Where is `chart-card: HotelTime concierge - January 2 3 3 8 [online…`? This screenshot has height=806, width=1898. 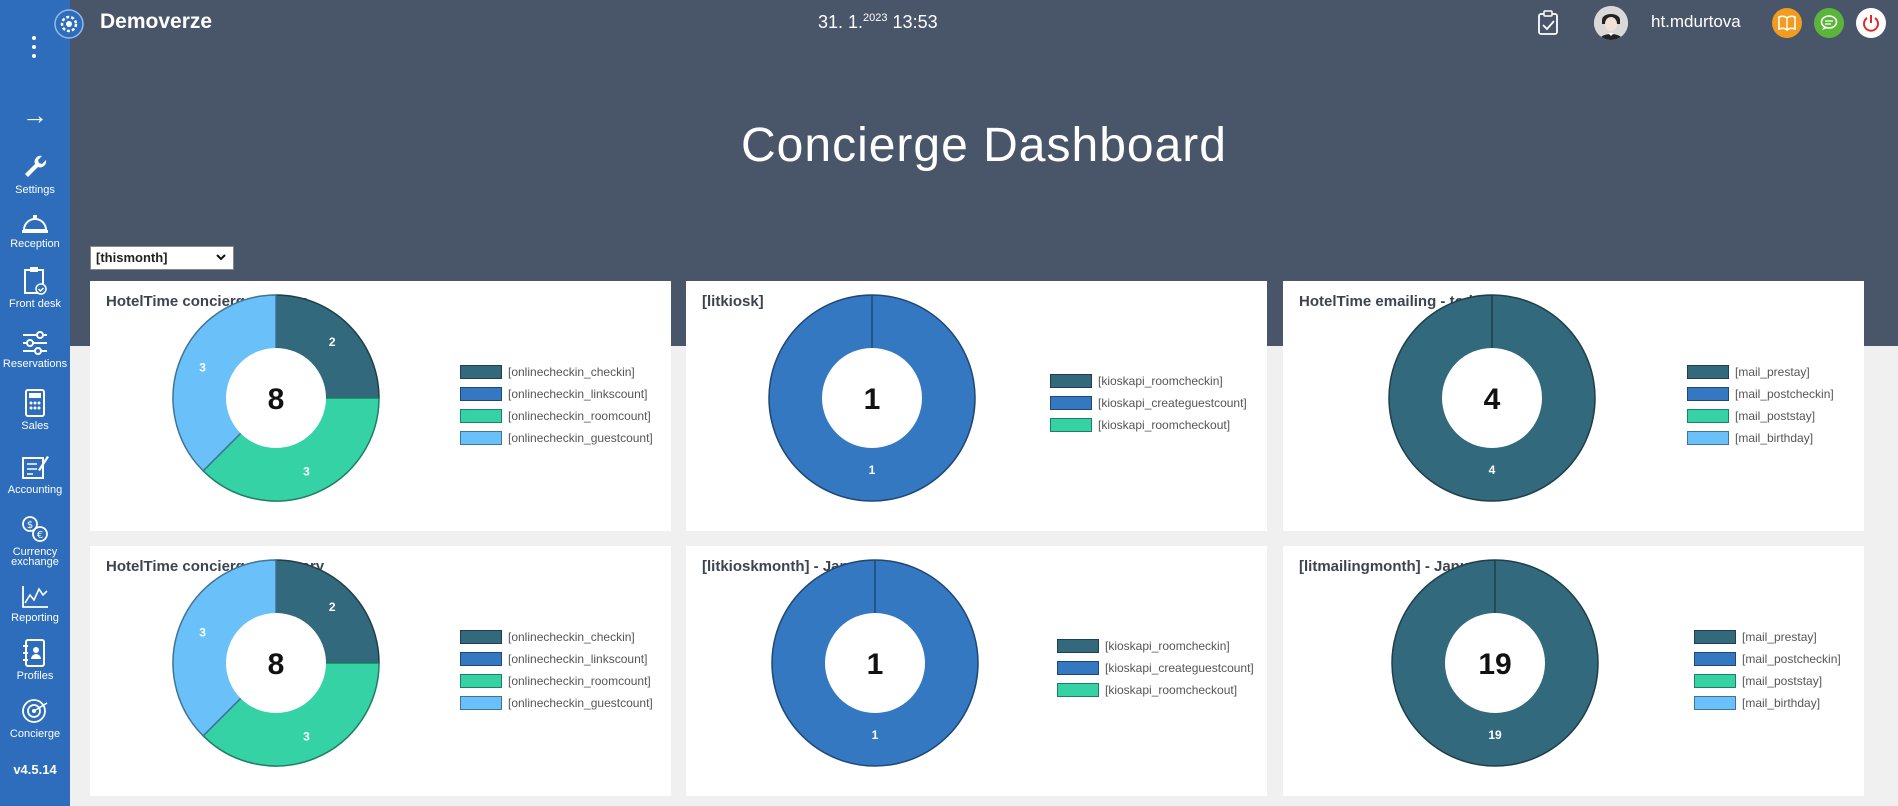
chart-card: HotelTime concierge - January 2 3 3 8 [online… is located at coordinates (380, 671).